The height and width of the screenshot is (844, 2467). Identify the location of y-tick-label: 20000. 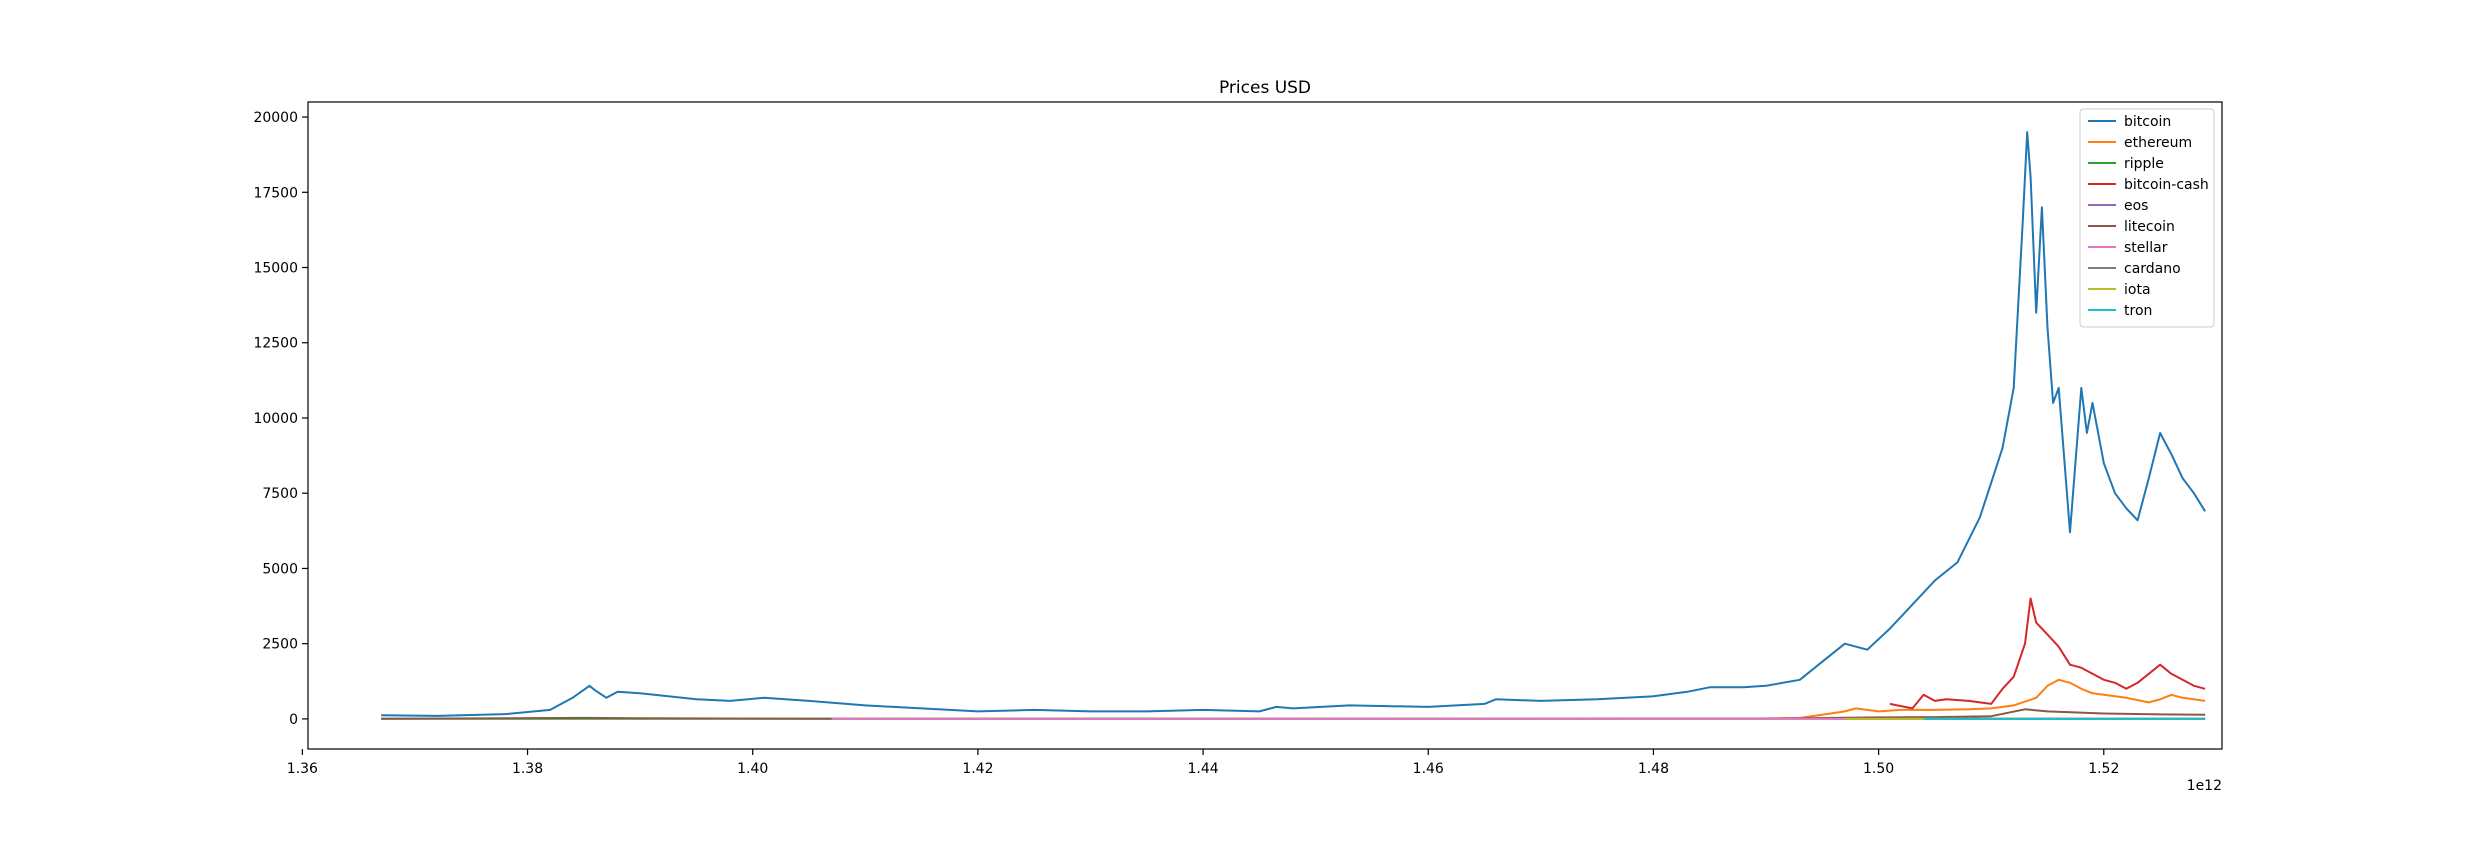
(275, 118).